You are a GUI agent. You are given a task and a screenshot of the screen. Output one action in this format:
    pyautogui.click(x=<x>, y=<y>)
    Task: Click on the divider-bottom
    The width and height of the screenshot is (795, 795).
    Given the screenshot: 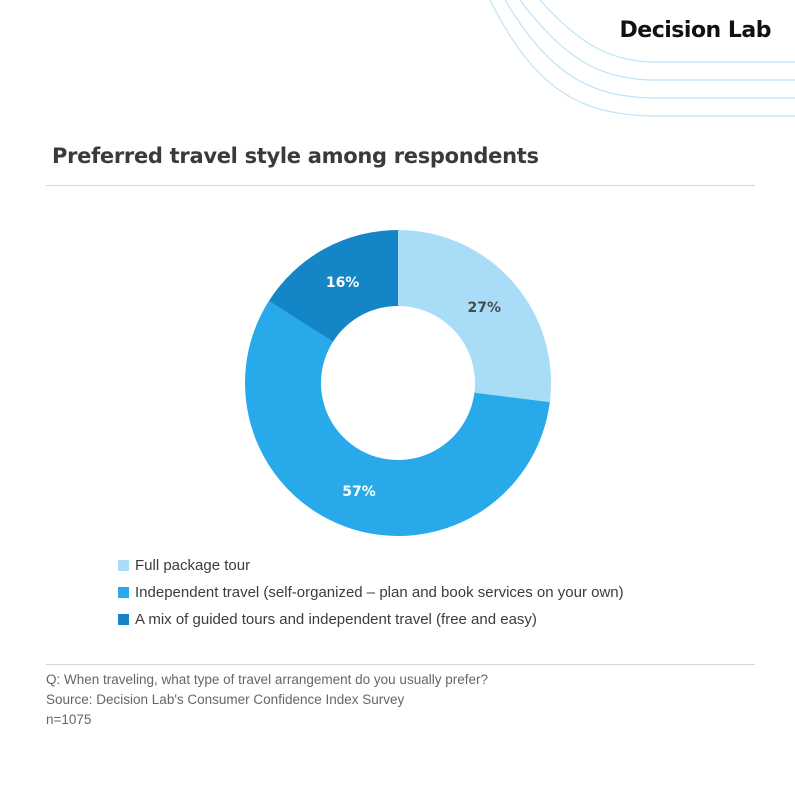 What is the action you would take?
    pyautogui.click(x=400, y=664)
    